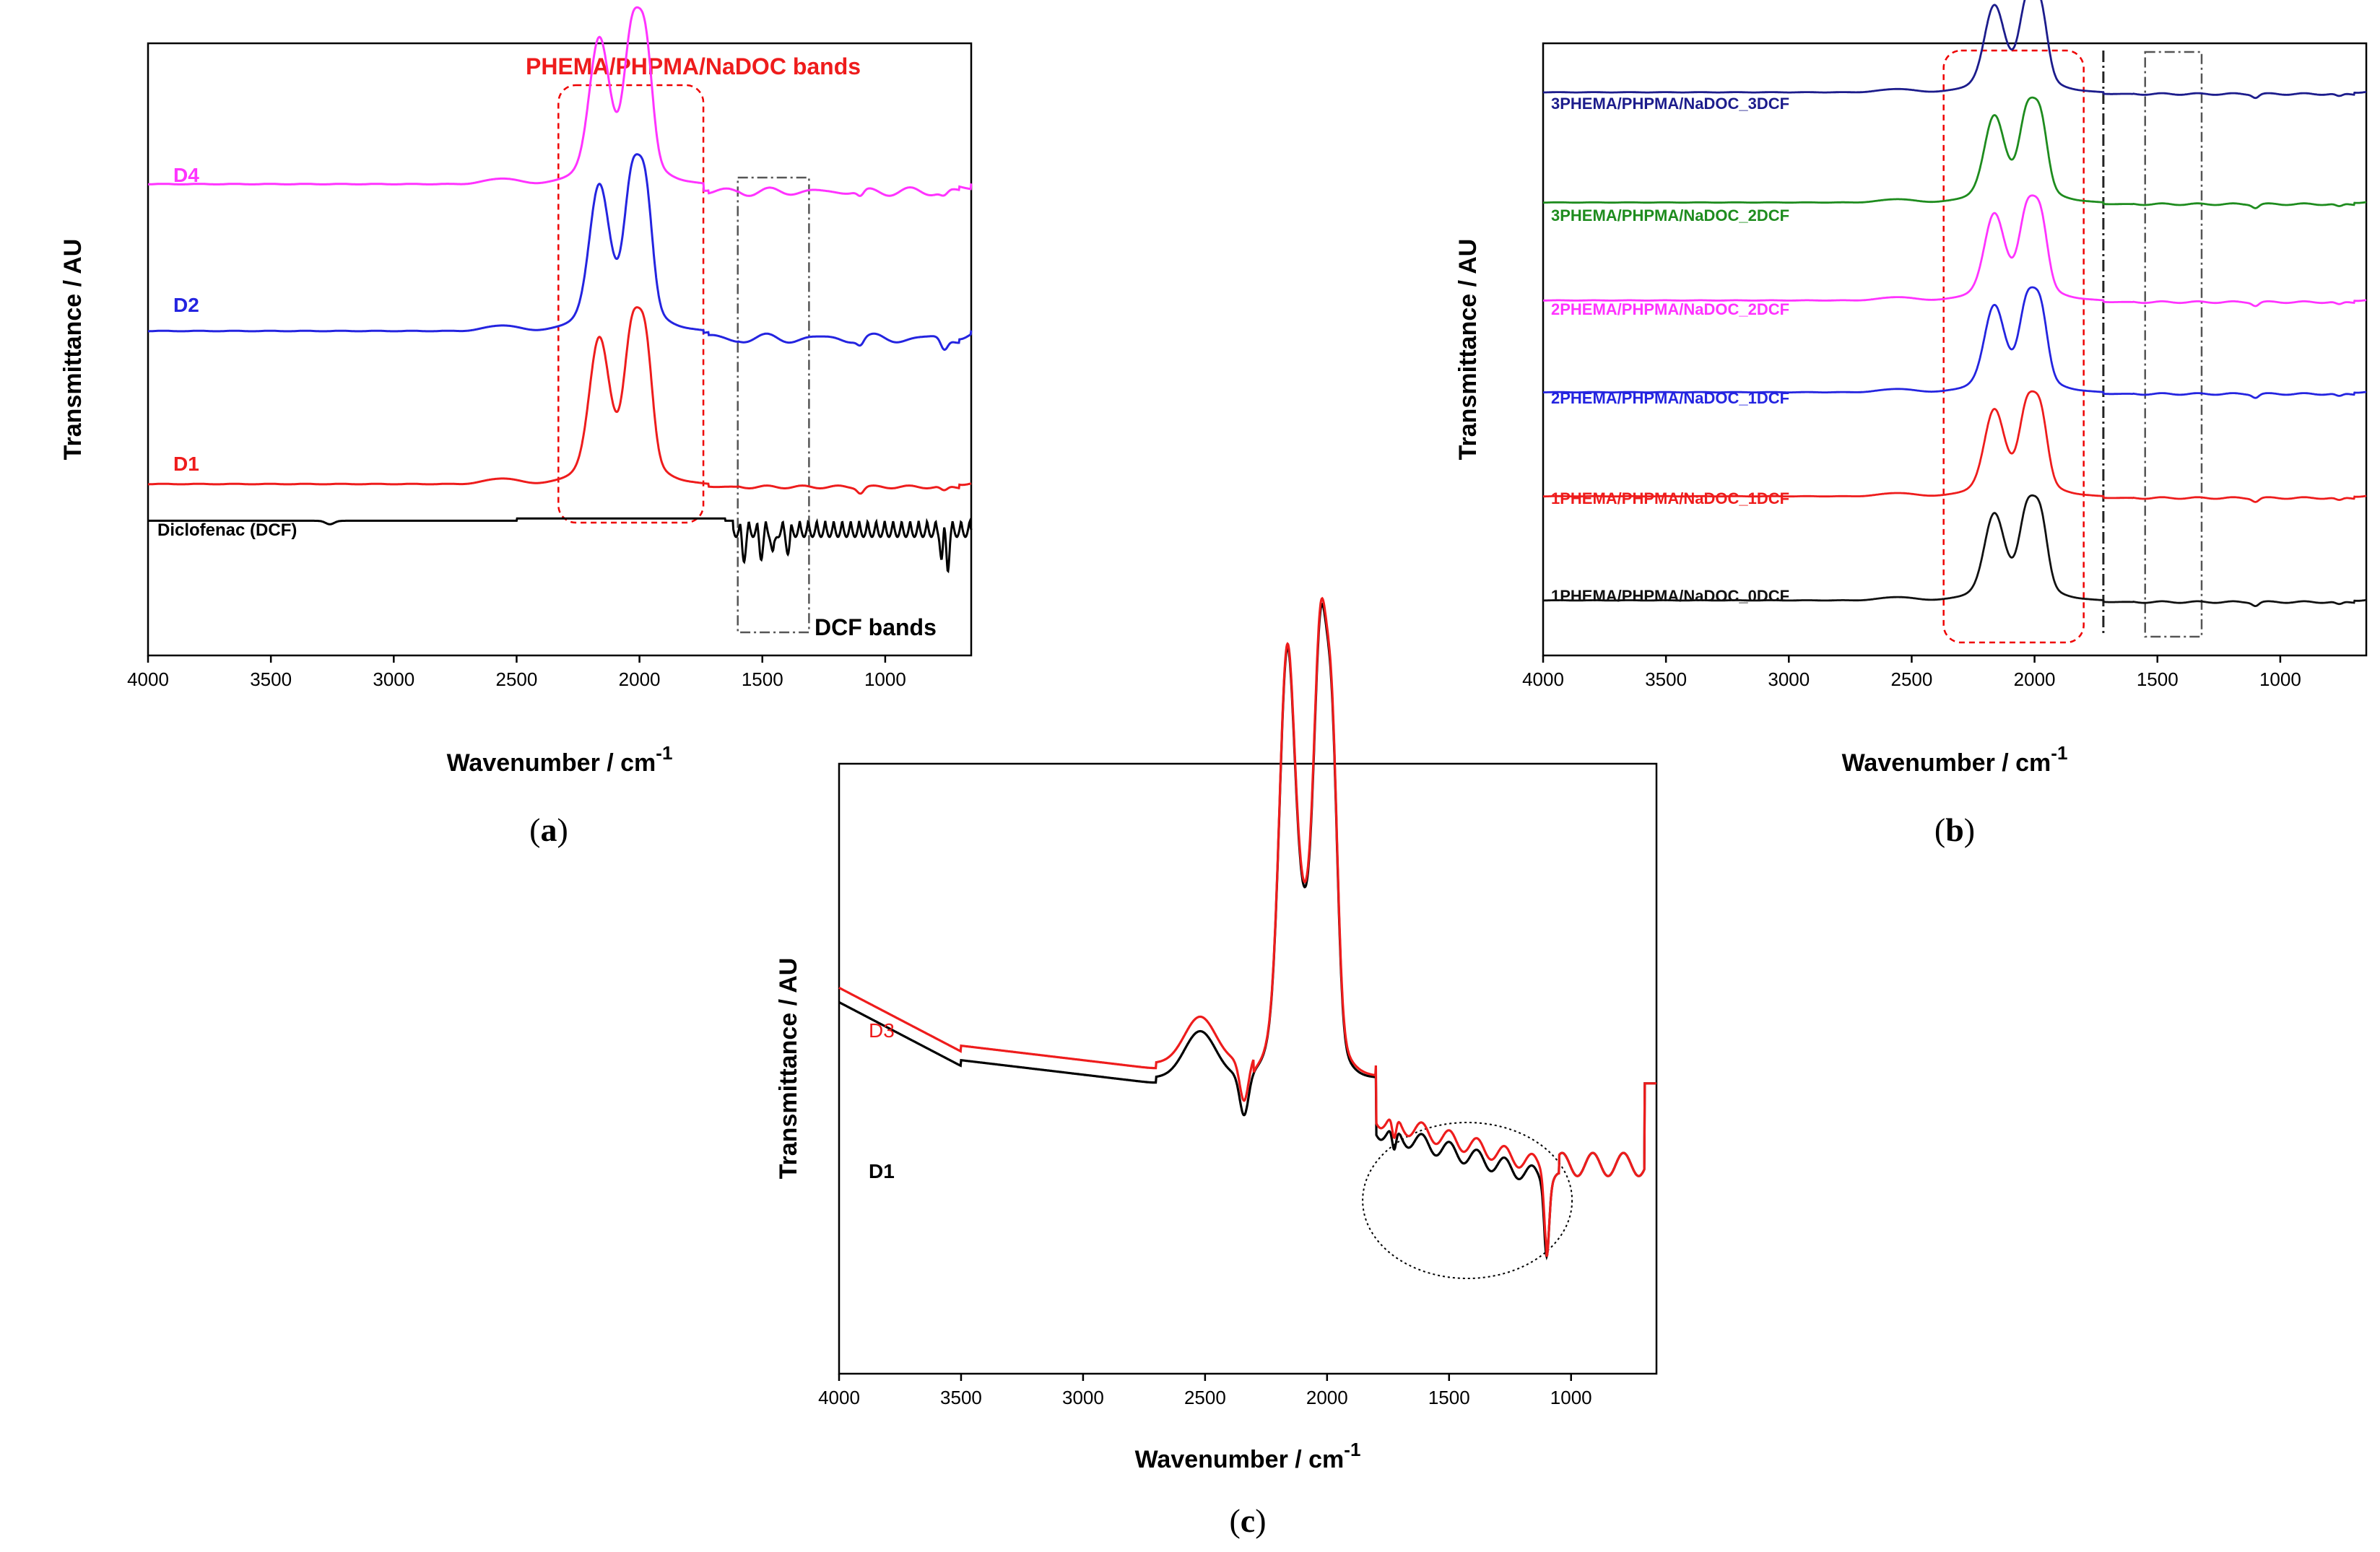 The width and height of the screenshot is (2380, 1552). I want to click on panel-a-dcf-bands-label: DCF bands, so click(876, 627).